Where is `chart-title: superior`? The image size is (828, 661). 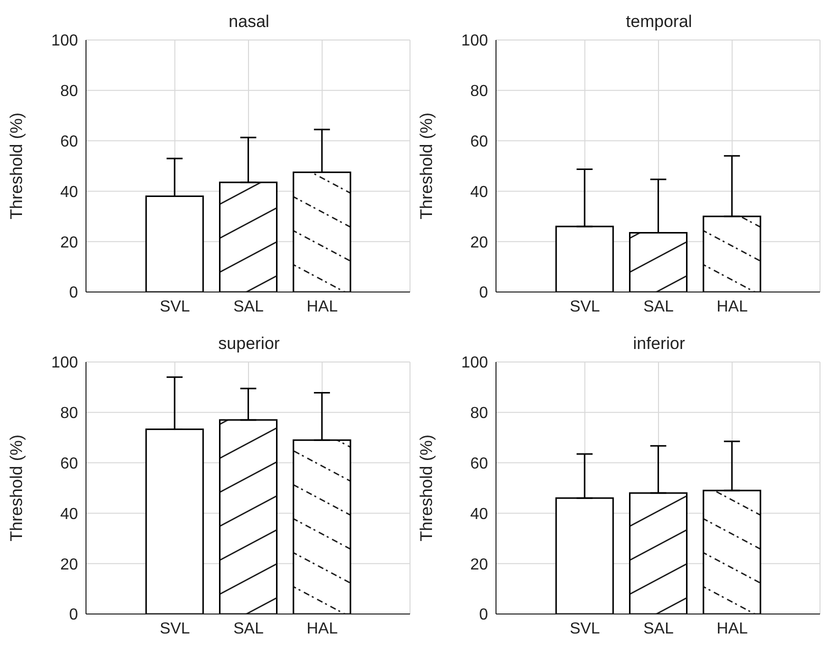
chart-title: superior is located at coordinates (249, 344).